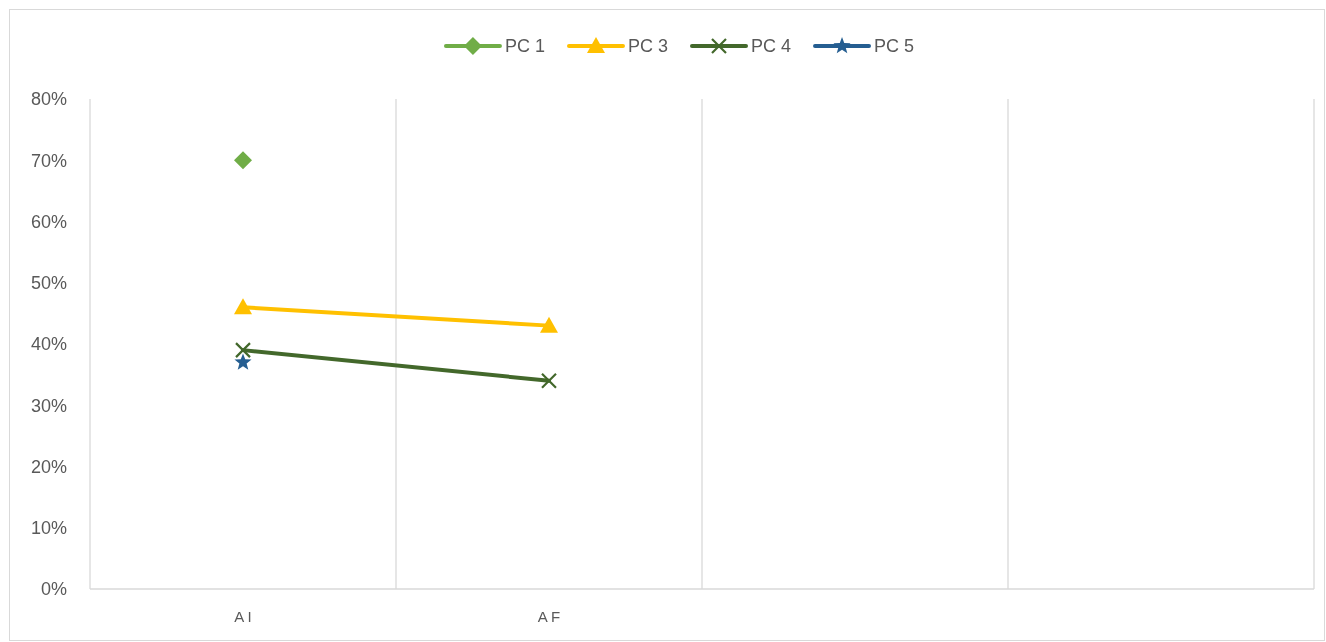 The image size is (1326, 642). Describe the element at coordinates (524, 46) in the screenshot. I see `legend-label: PC 1` at that location.